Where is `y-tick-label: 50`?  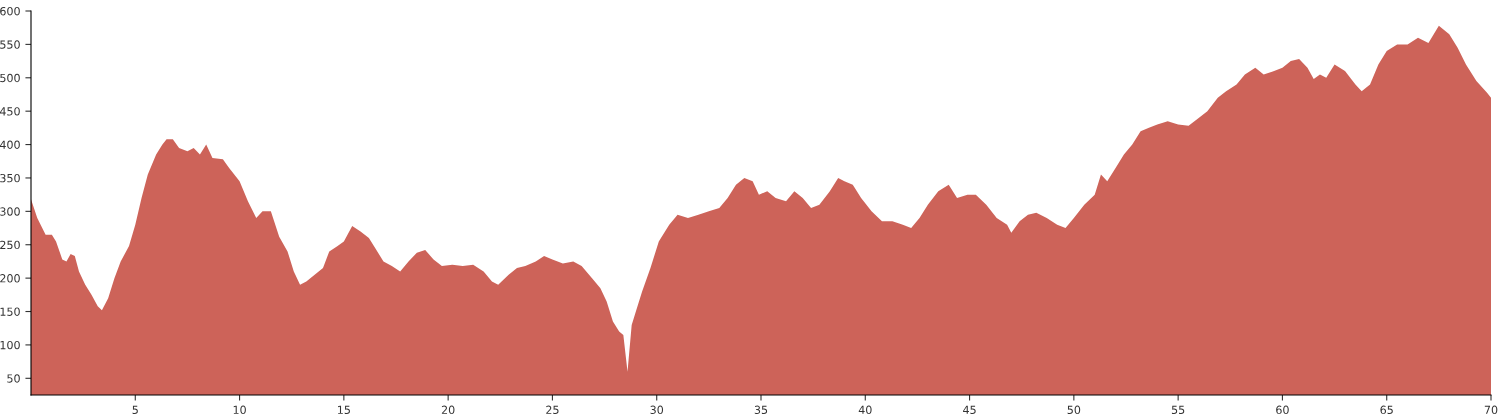
y-tick-label: 50 is located at coordinates (13, 378).